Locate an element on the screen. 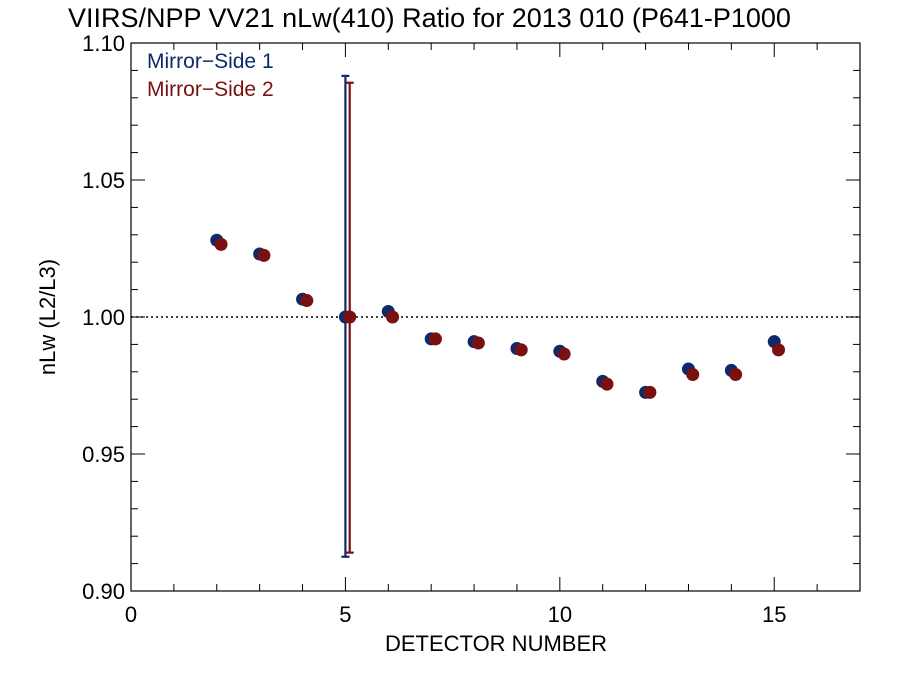 This screenshot has height=675, width=900. y-tick-label: 1.10 is located at coordinates (103, 43).